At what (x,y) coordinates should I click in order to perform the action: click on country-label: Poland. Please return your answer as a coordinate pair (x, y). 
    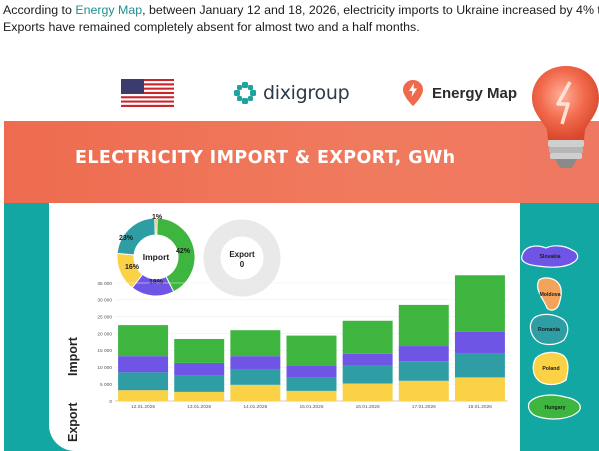
    Looking at the image, I should click on (550, 369).